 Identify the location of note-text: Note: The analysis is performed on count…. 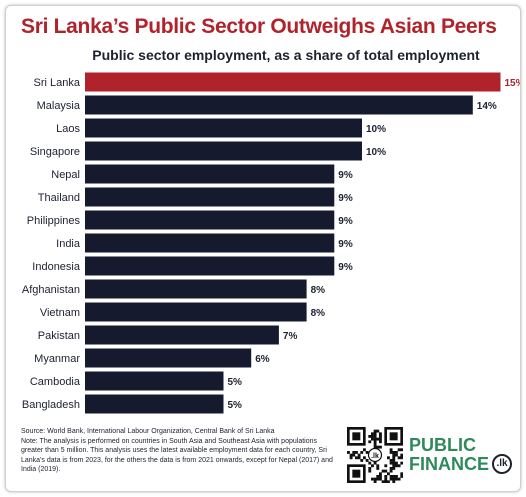
(181, 456).